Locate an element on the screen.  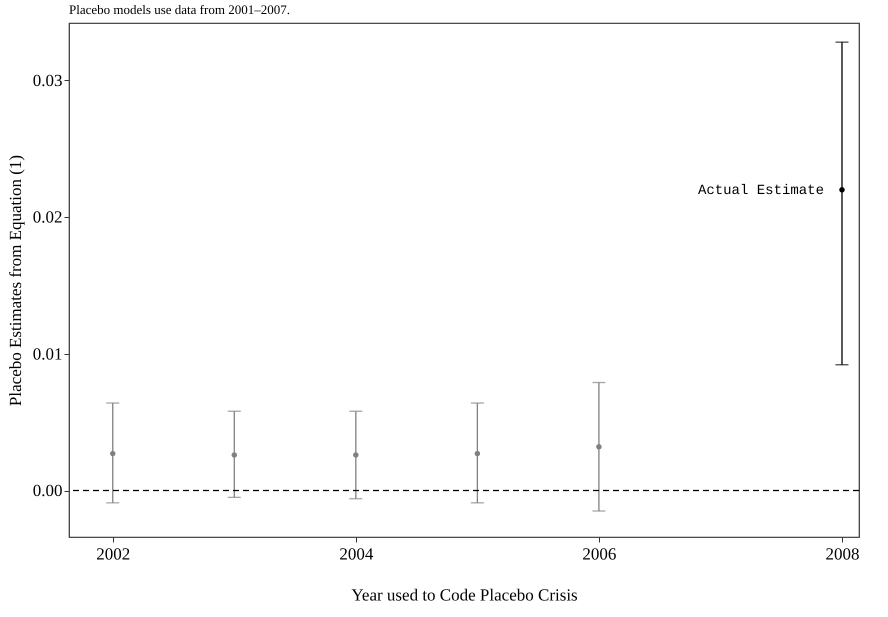
y-axis-title: Placebo Estimates from Equation (1) is located at coordinates (15, 280).